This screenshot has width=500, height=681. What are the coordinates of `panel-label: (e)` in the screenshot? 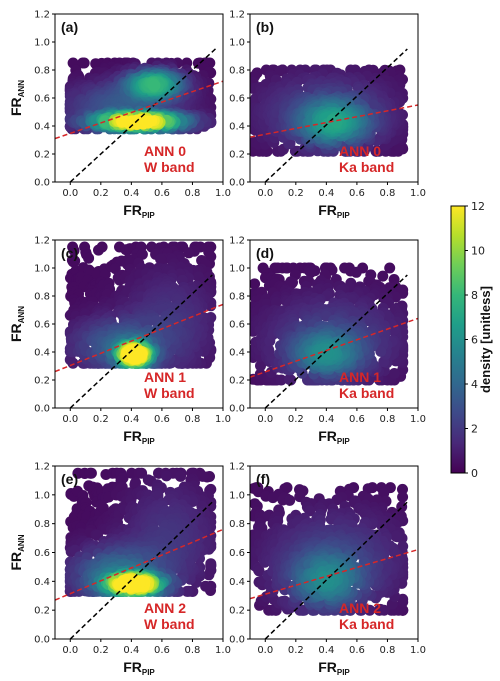 It's located at (69, 479).